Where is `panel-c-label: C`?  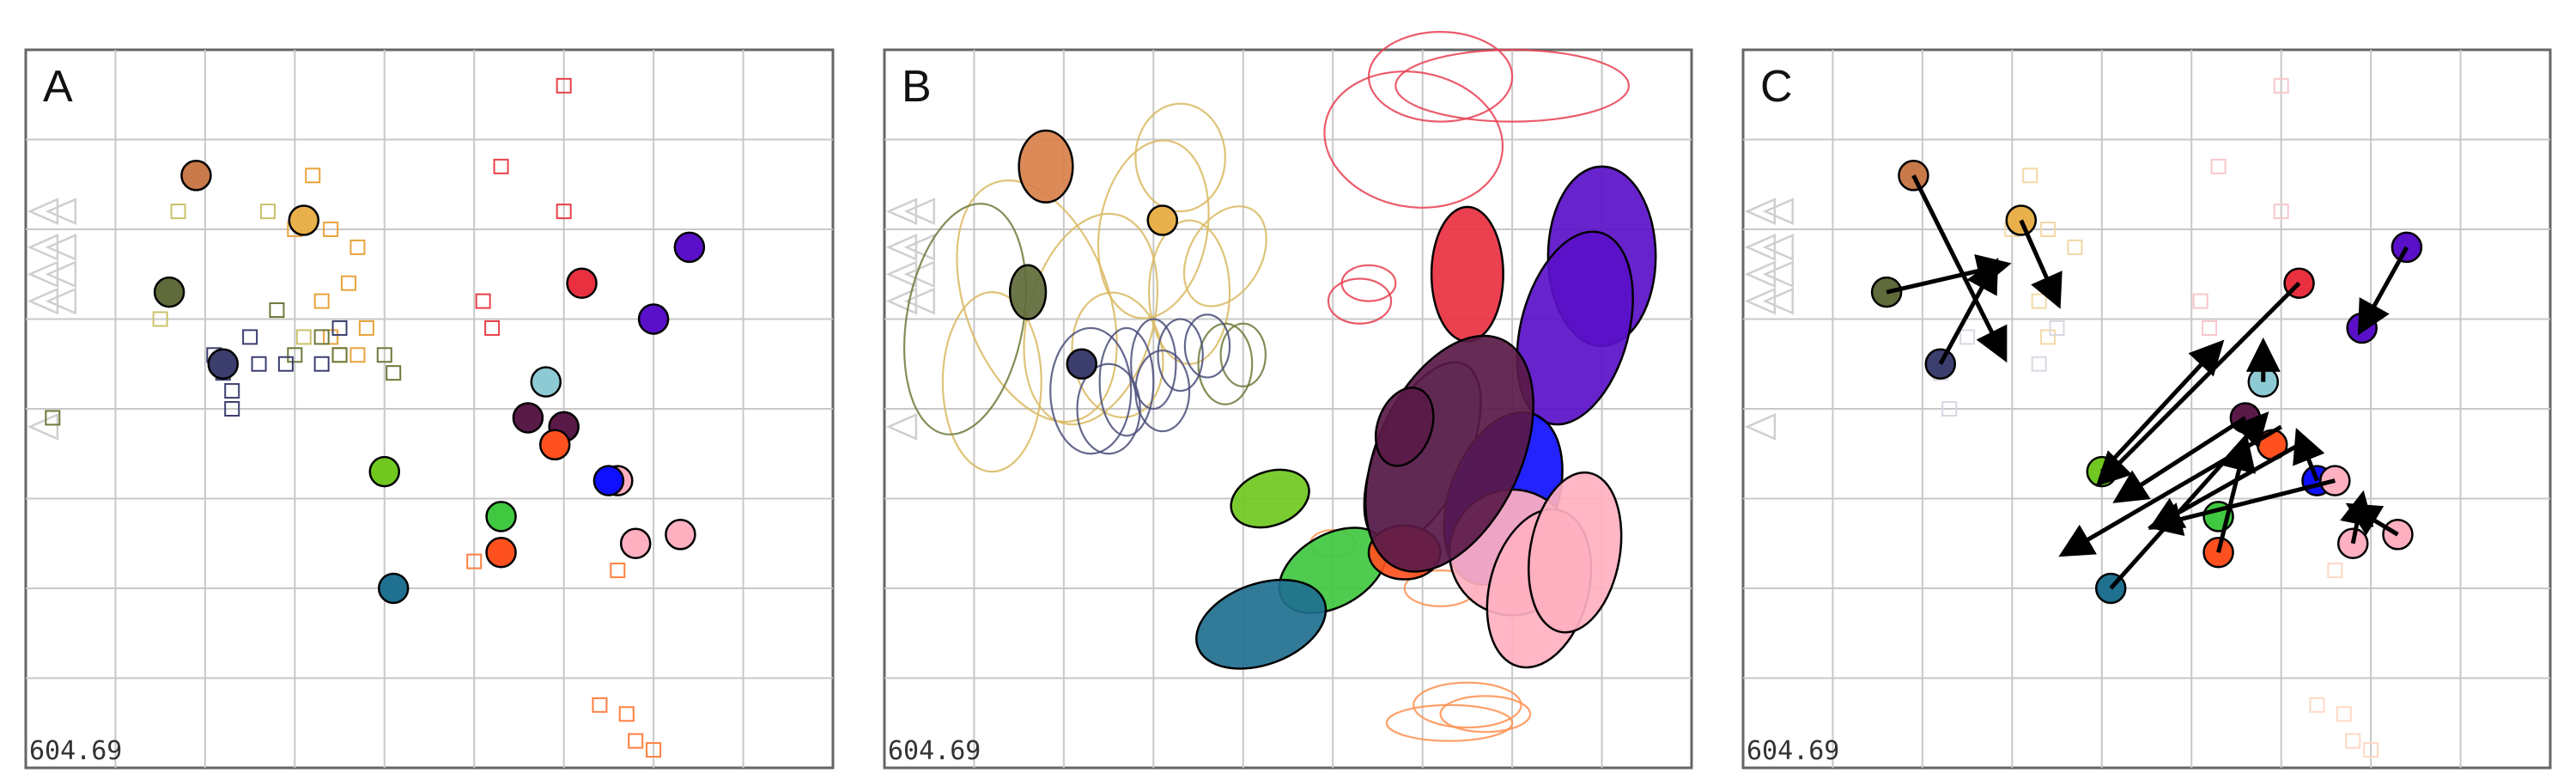 panel-c-label: C is located at coordinates (1777, 87).